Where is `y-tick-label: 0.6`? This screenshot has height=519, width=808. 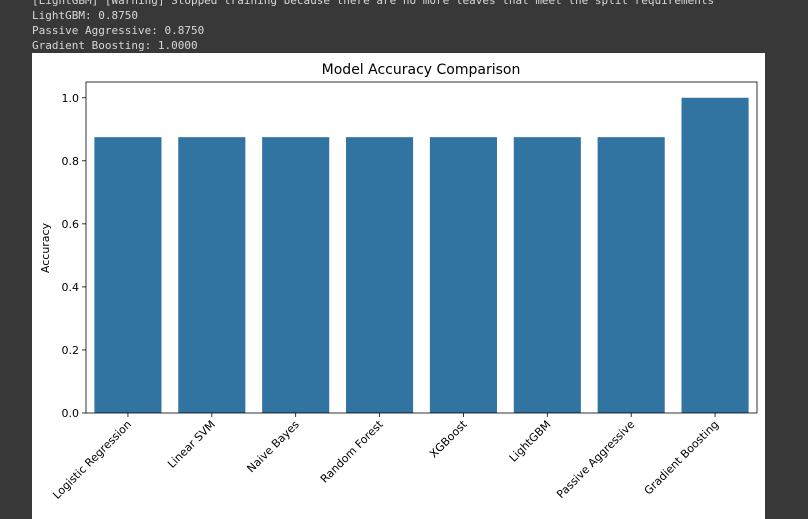 y-tick-label: 0.6 is located at coordinates (71, 224).